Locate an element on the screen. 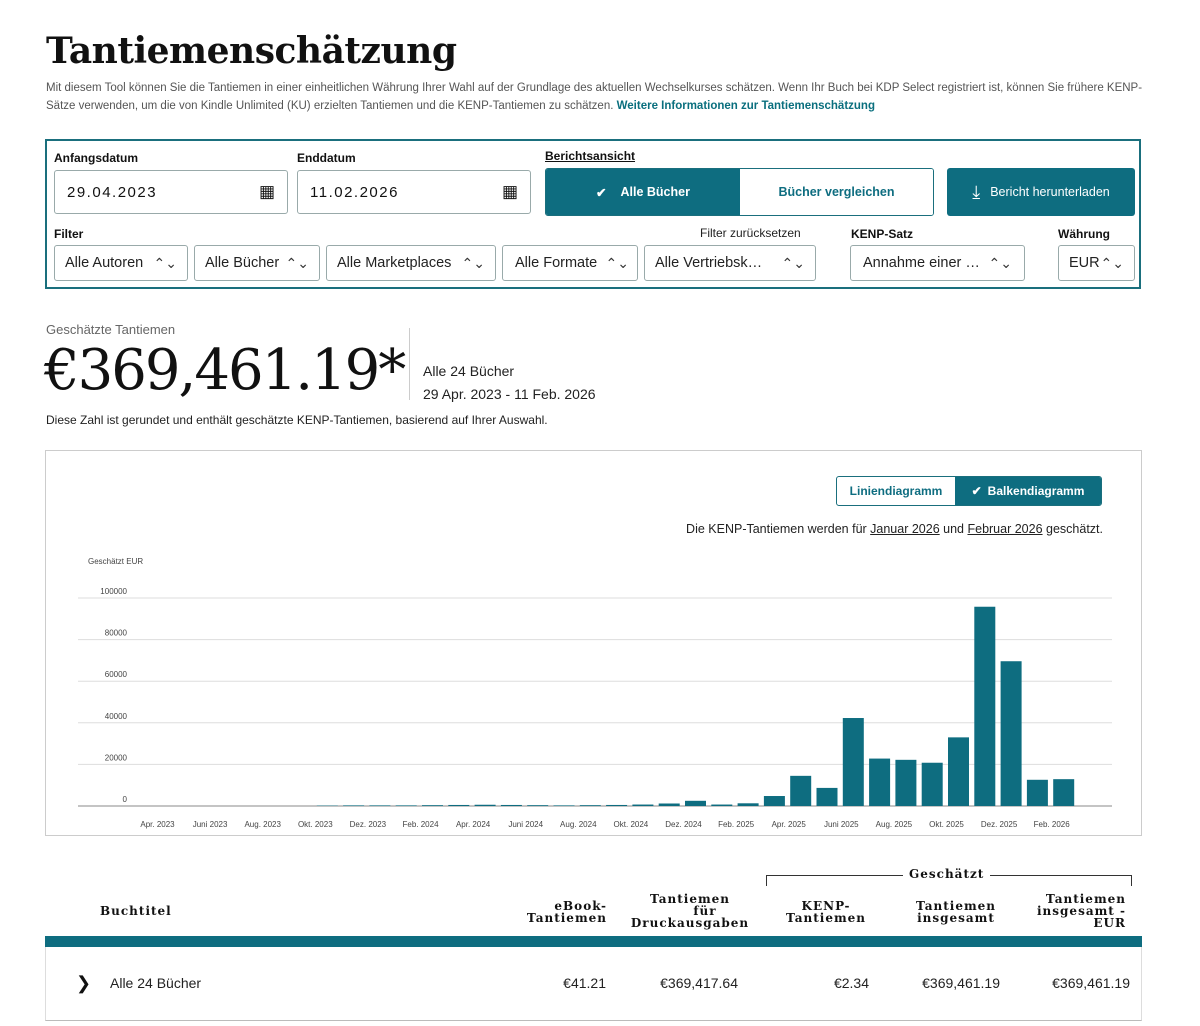 Image resolution: width=1200 pixels, height=1026 pixels. download-report-button: ⤓ Bericht herunterladen is located at coordinates (1041, 192).